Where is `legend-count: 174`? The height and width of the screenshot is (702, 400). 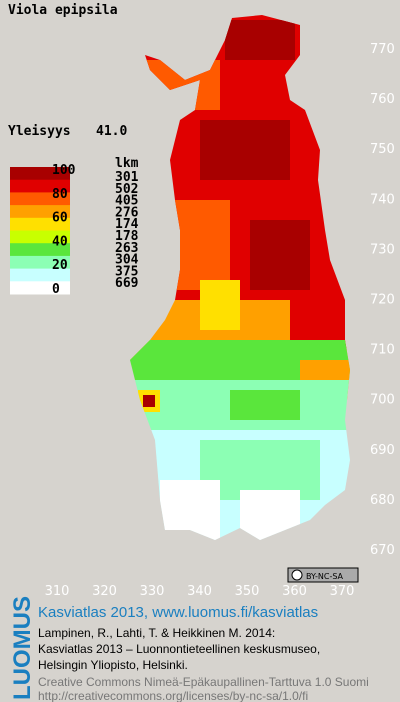
legend-count: 174 is located at coordinates (127, 224).